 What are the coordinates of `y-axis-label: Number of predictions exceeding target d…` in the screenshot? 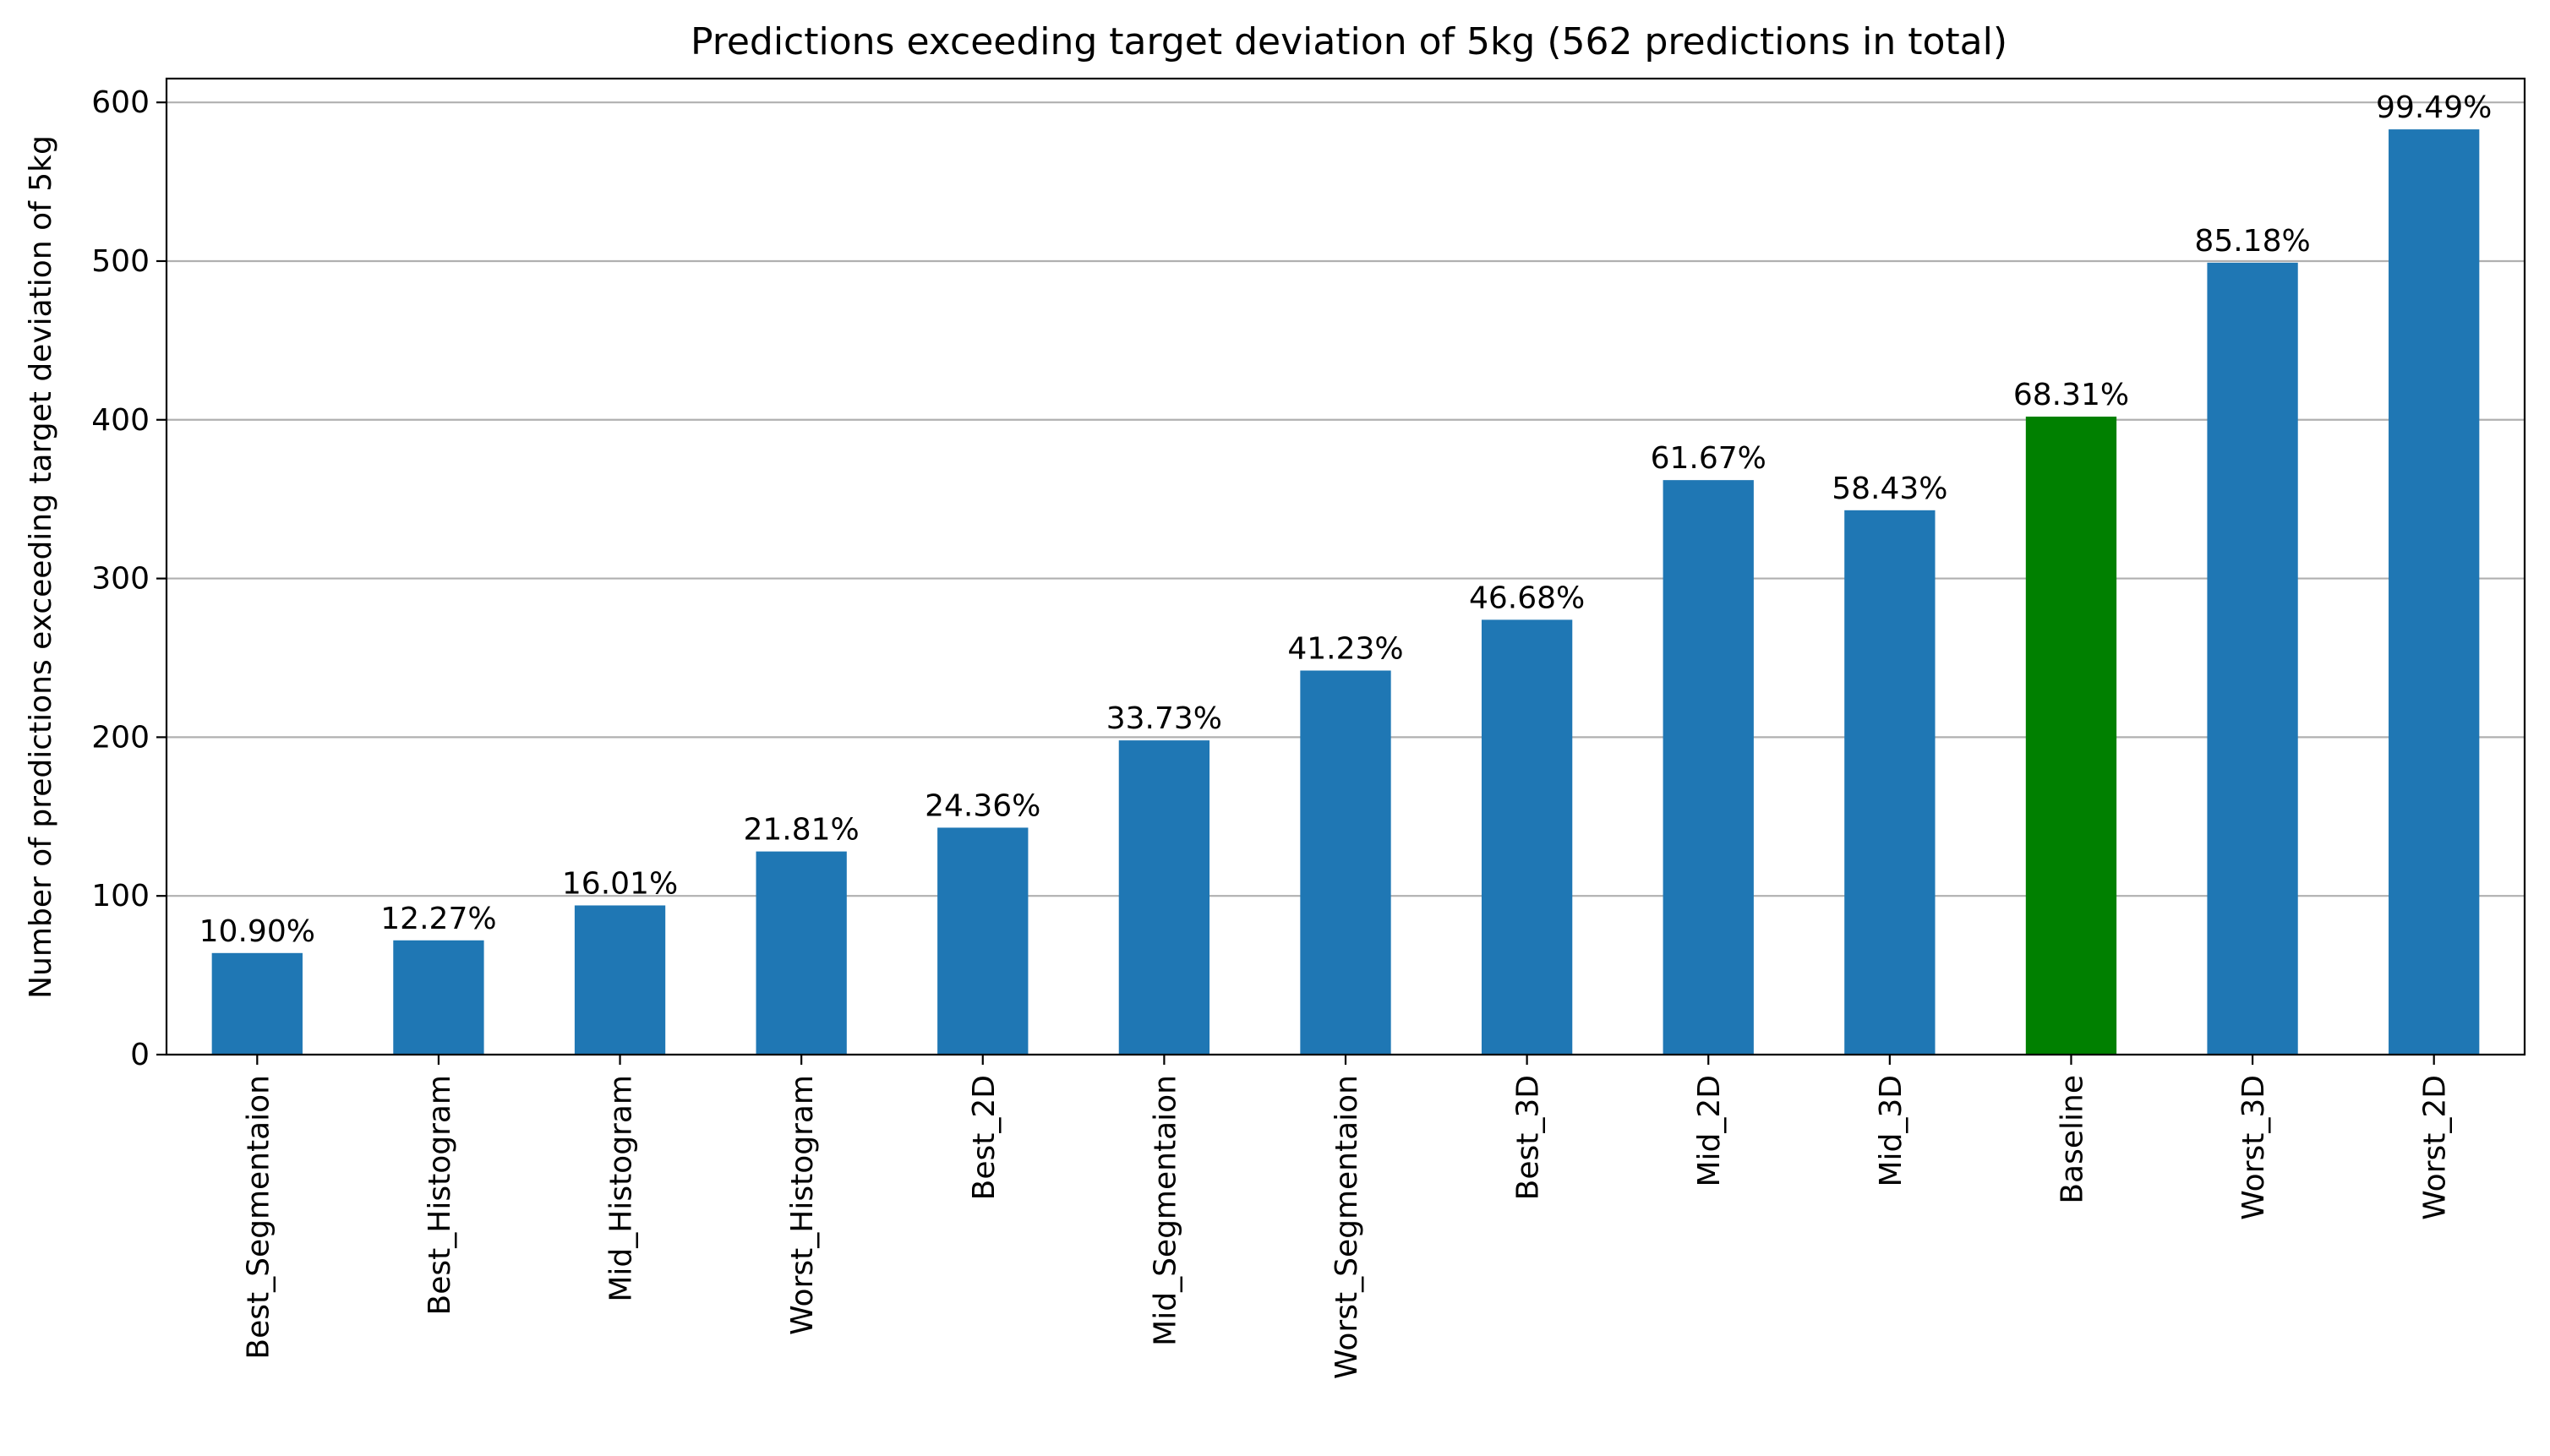 It's located at (41, 567).